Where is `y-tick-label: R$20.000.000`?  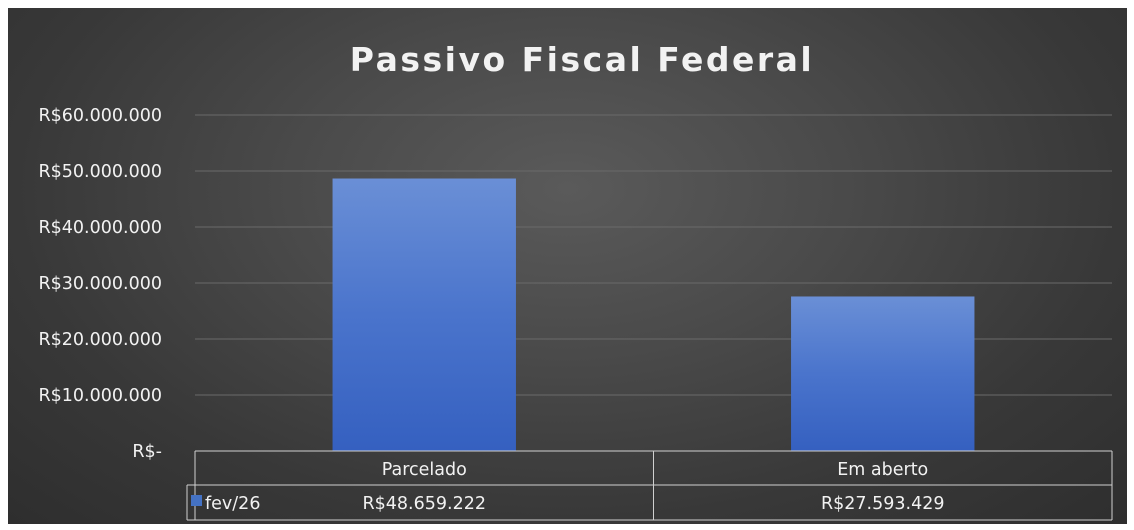 y-tick-label: R$20.000.000 is located at coordinates (101, 340).